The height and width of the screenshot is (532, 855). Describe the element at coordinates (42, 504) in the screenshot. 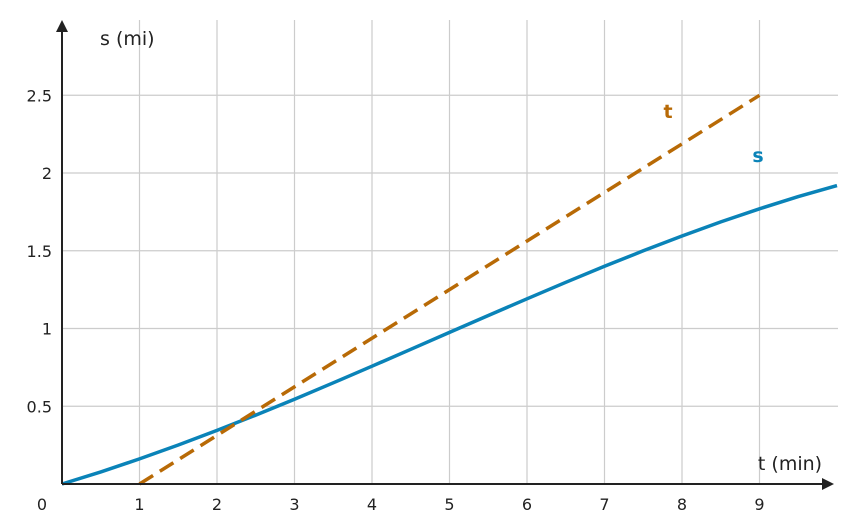

I see `origin-label: 0` at that location.